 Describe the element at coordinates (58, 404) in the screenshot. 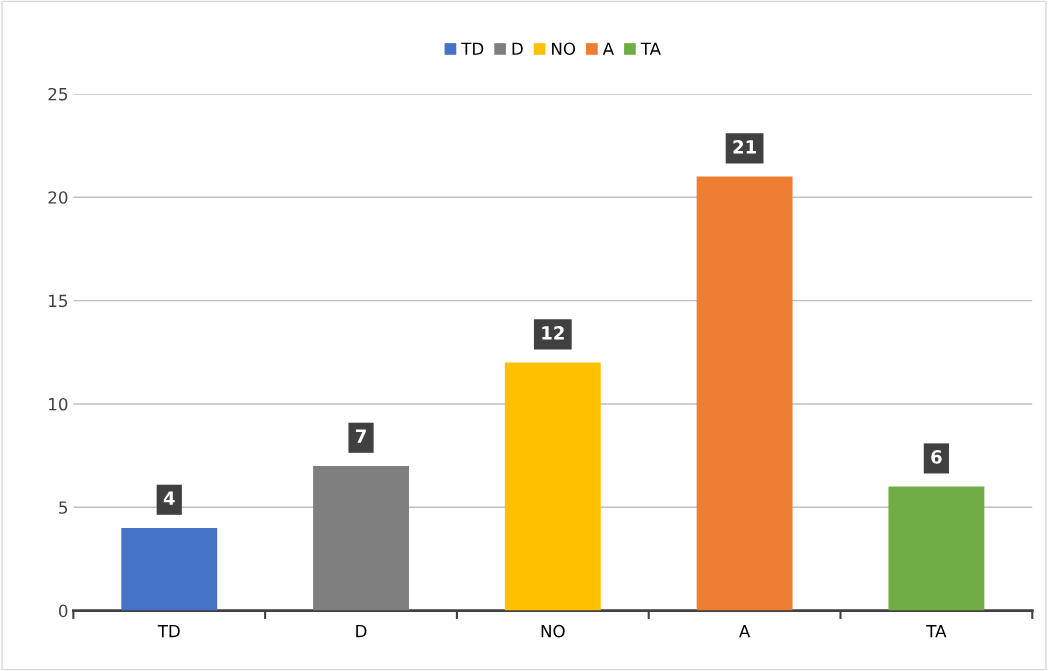

I see `y-tick-label: 10` at that location.